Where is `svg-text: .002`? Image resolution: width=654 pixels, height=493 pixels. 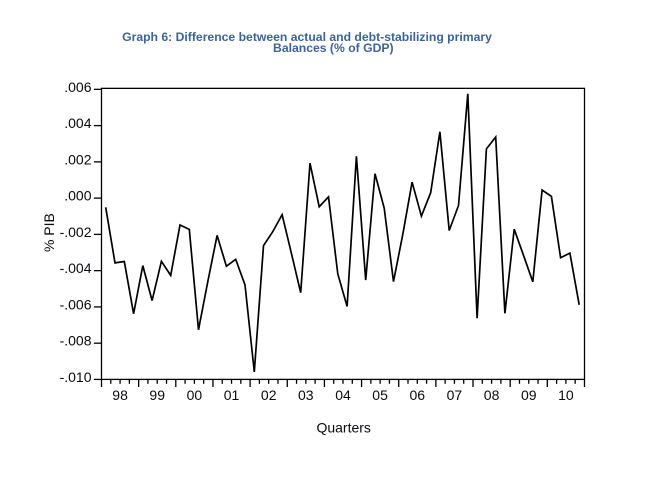 svg-text: .002 is located at coordinates (77, 159).